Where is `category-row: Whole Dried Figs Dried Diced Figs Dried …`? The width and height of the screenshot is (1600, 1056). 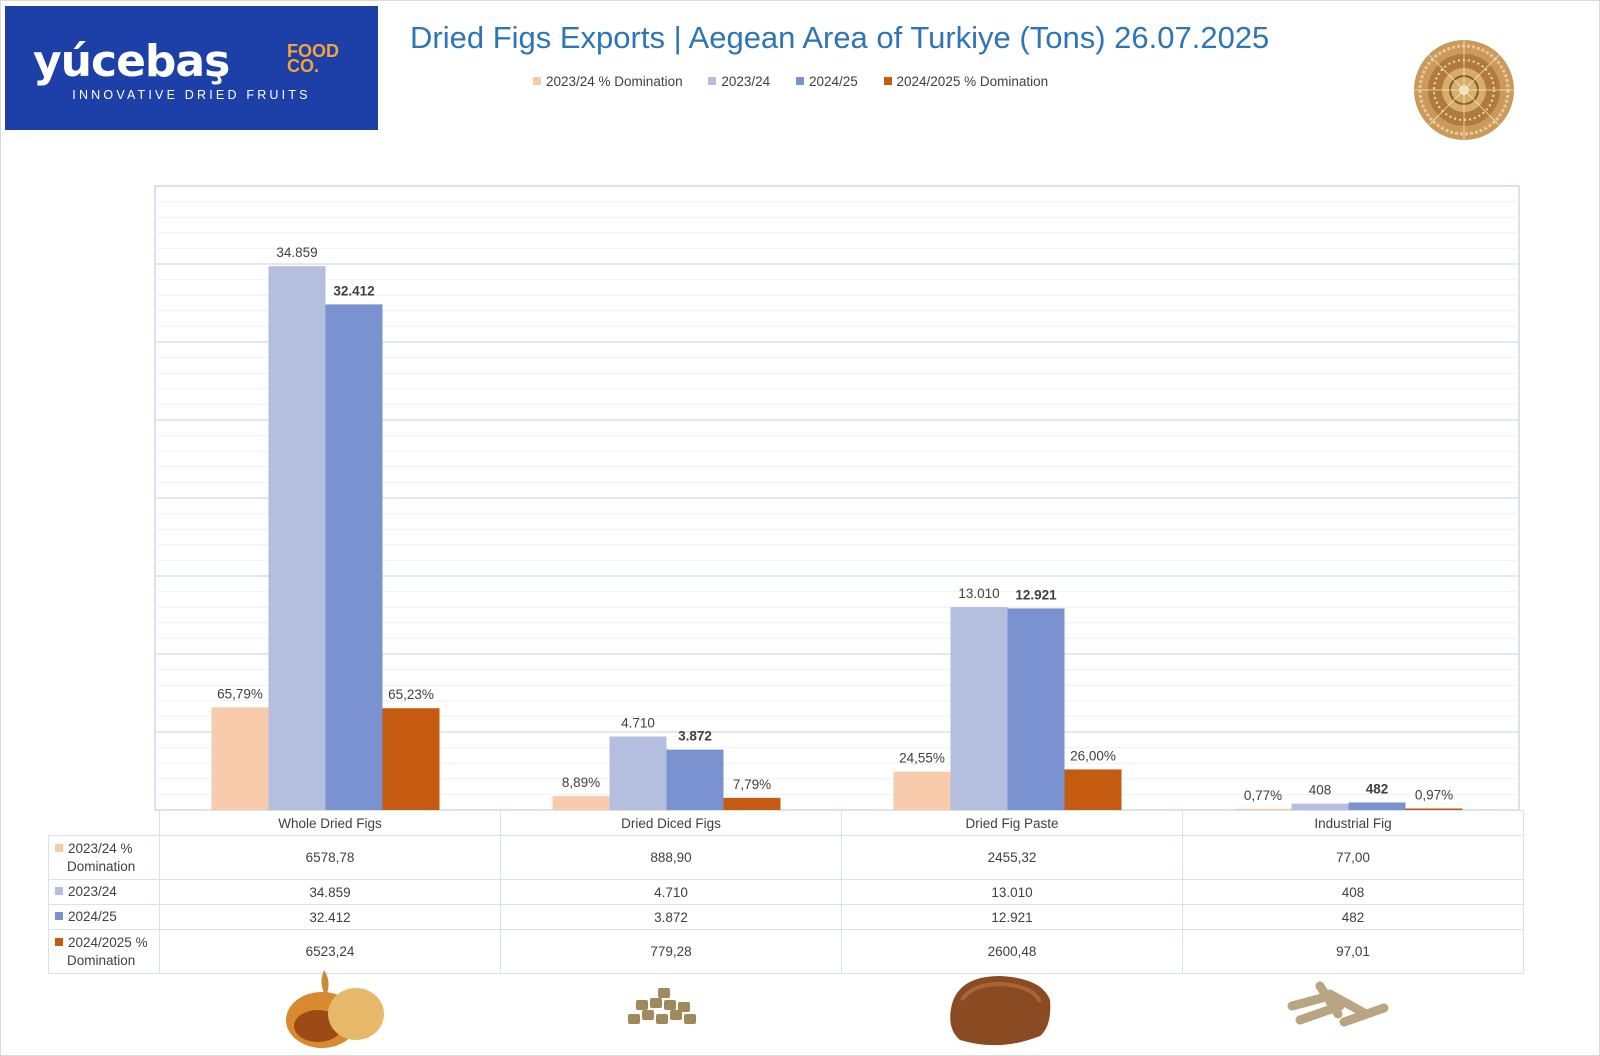 category-row: Whole Dried Figs Dried Diced Figs Dried … is located at coordinates (786, 823).